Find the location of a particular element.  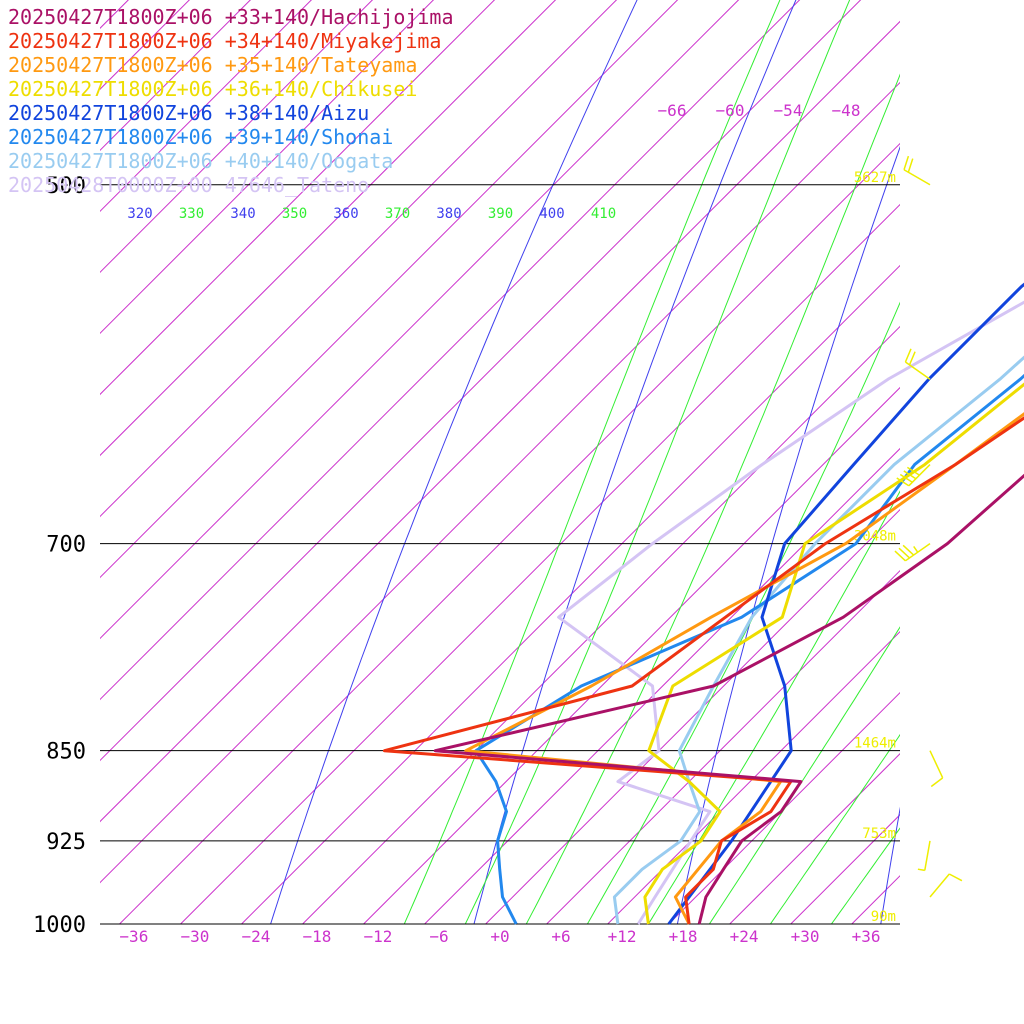

pressure-label: 850 is located at coordinates (66, 752).